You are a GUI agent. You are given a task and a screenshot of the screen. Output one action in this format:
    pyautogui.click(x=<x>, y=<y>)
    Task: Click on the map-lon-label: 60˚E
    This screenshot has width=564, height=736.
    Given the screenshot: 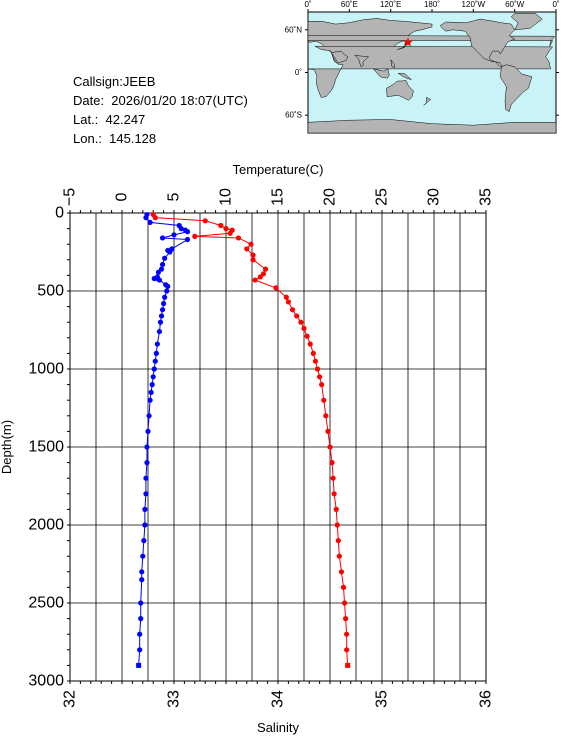 What is the action you would take?
    pyautogui.click(x=349, y=4)
    